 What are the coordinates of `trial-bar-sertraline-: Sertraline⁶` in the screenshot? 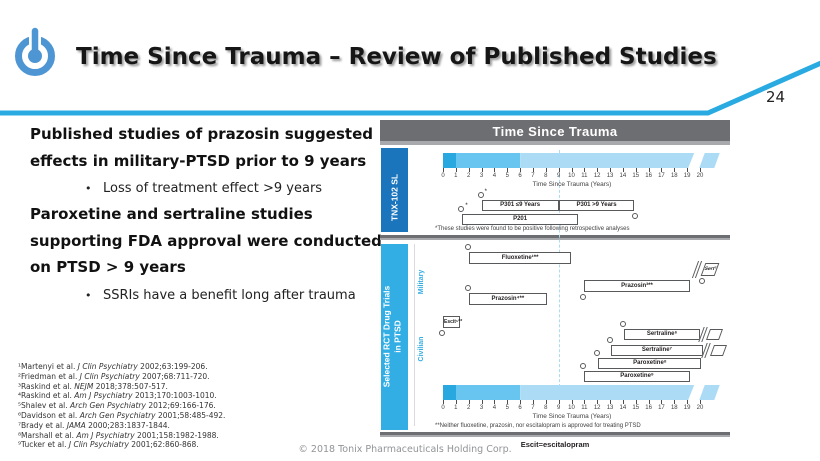 It's located at (662, 334).